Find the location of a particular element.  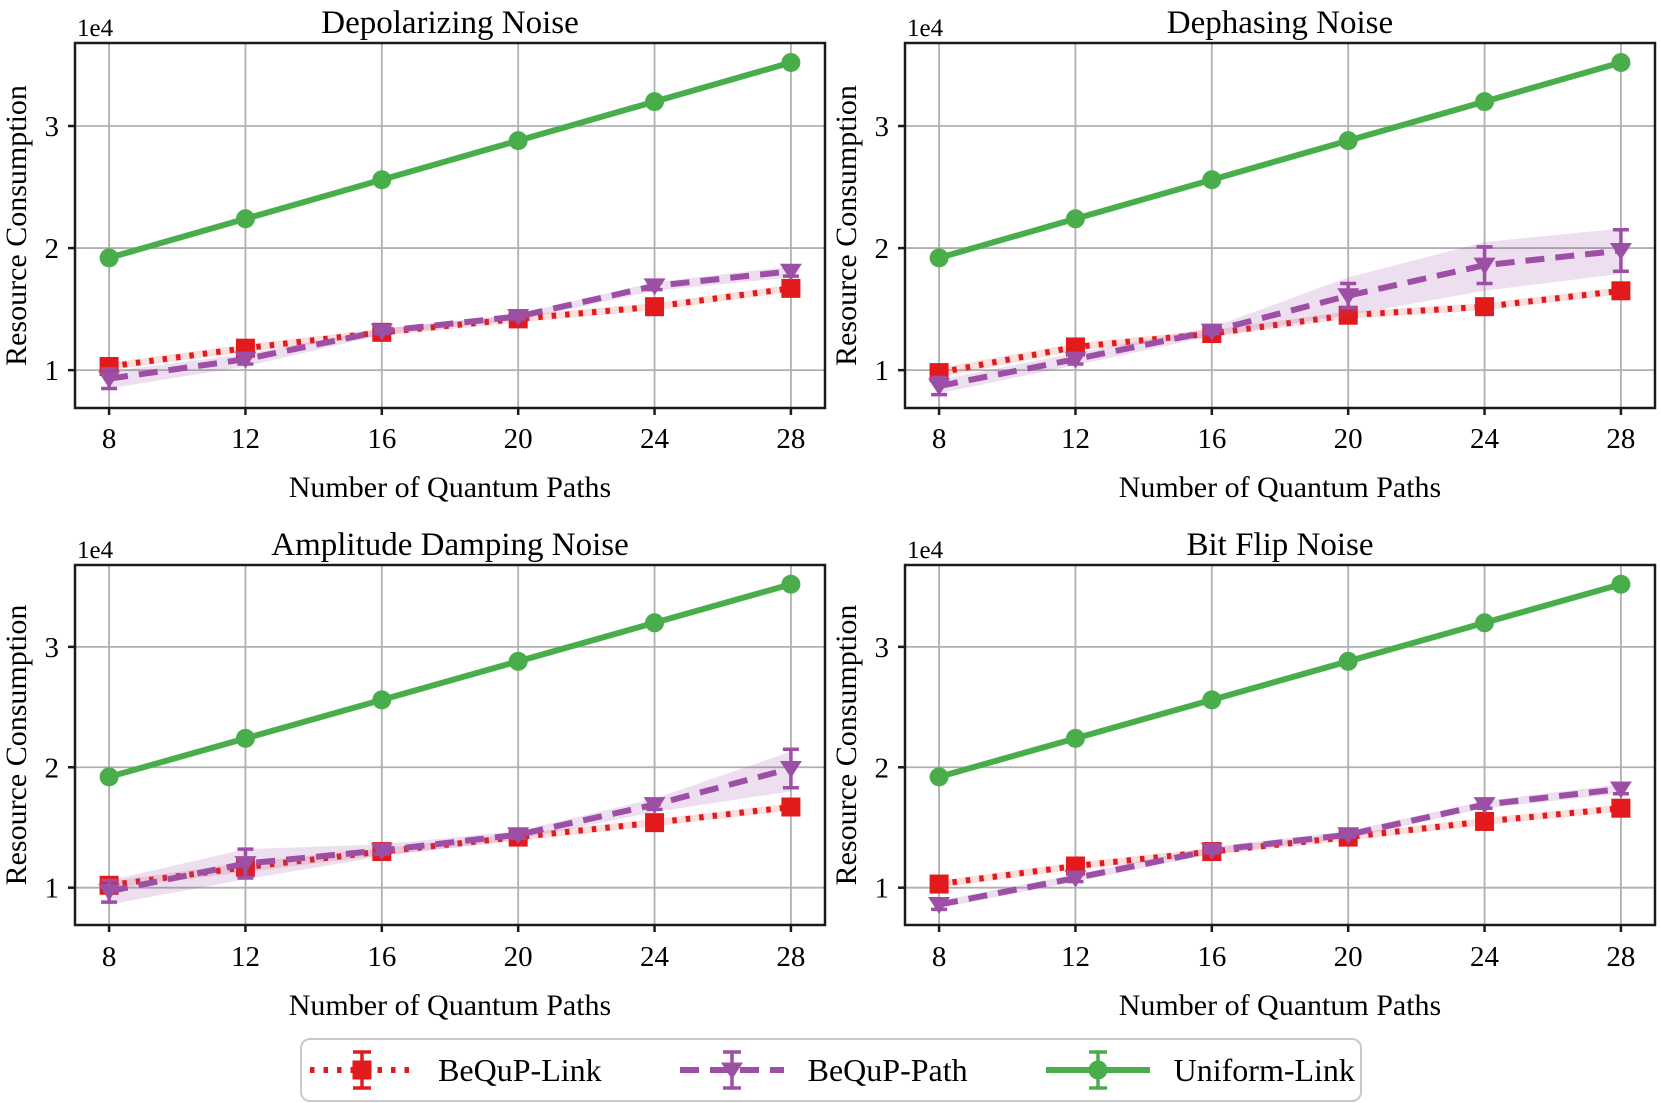

bequp-path-sample-icon is located at coordinates (731, 1070).